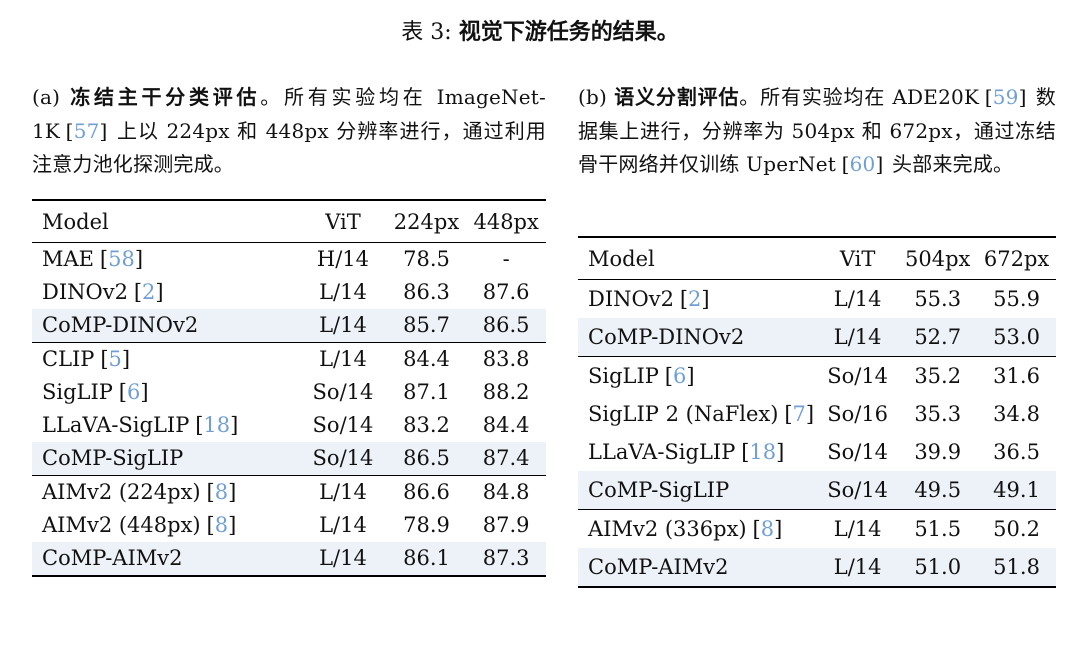 The height and width of the screenshot is (667, 1080). Describe the element at coordinates (87, 131) in the screenshot. I see `citation-link-57: 57` at that location.